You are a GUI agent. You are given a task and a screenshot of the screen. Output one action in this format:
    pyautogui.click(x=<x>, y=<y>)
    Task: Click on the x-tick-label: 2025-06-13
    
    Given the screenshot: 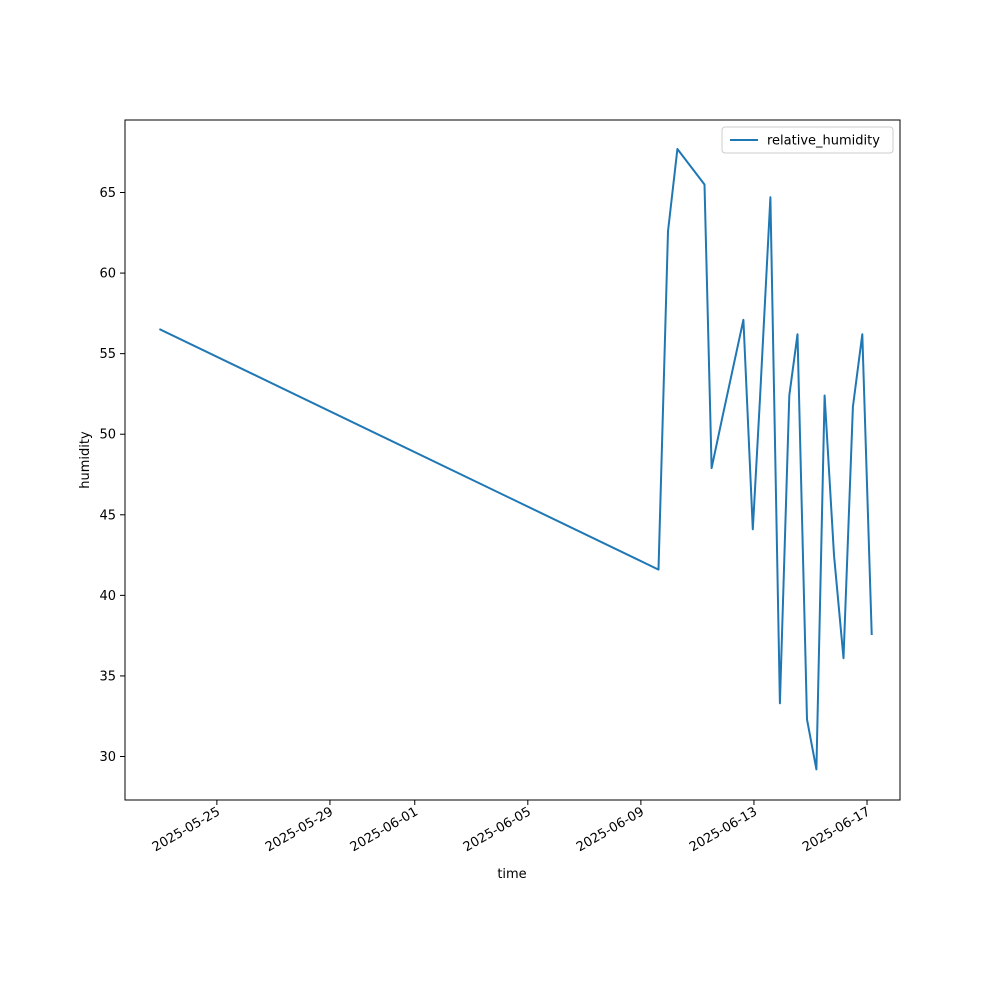 What is the action you would take?
    pyautogui.click(x=723, y=829)
    